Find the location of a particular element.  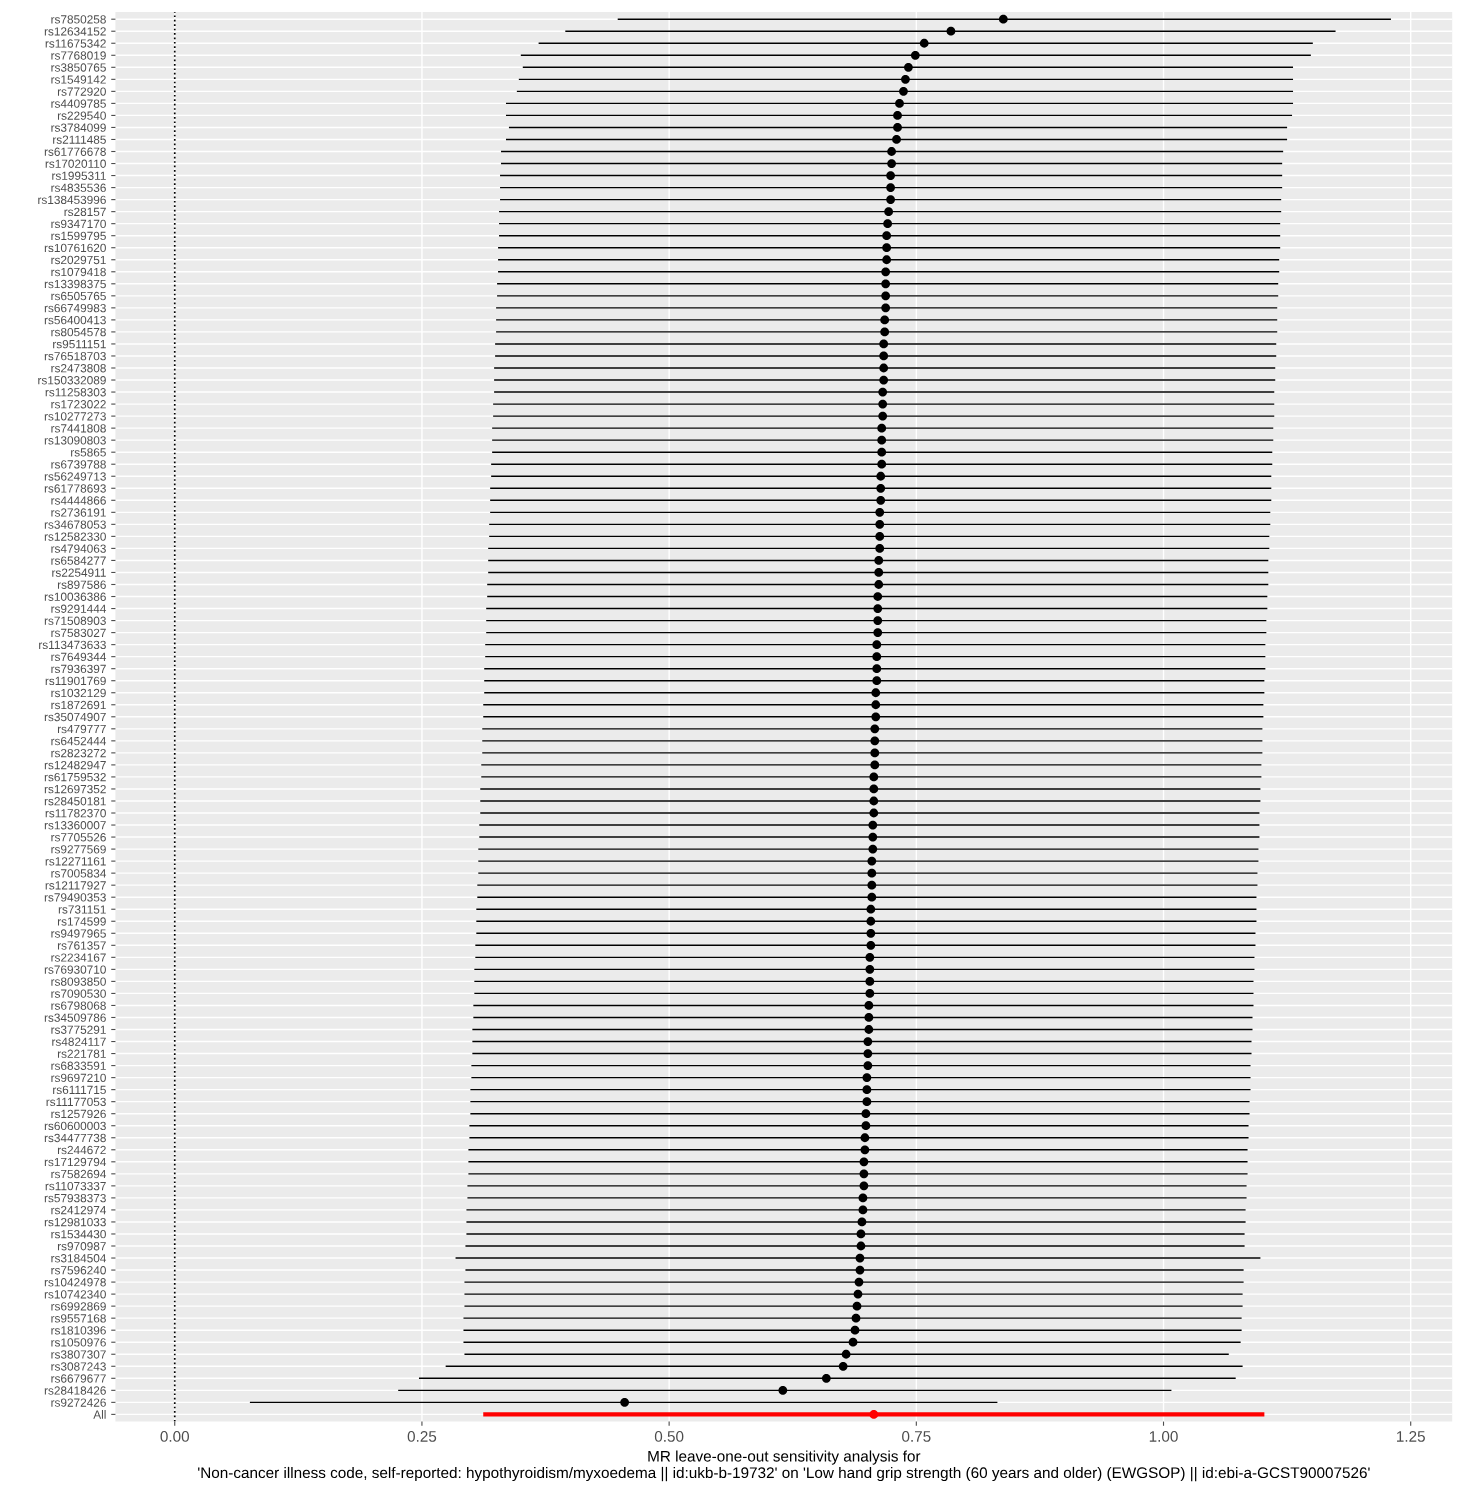

y-tick-label: rs7936397 is located at coordinates (78, 669).